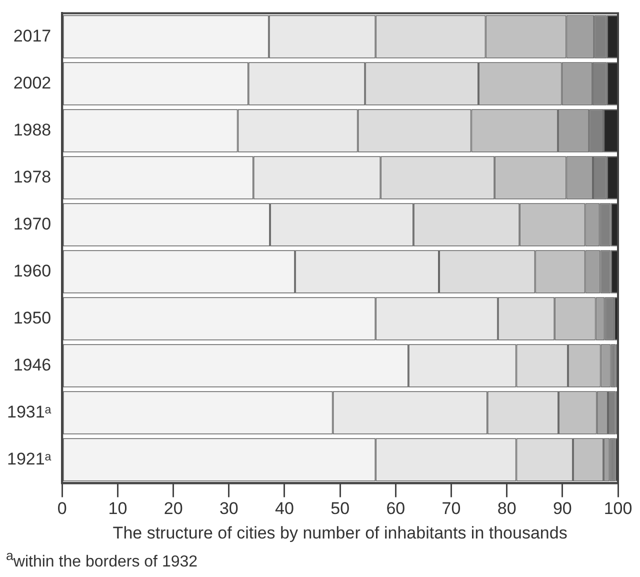 The width and height of the screenshot is (640, 577). Describe the element at coordinates (562, 508) in the screenshot. I see `x-tick-label: 90` at that location.